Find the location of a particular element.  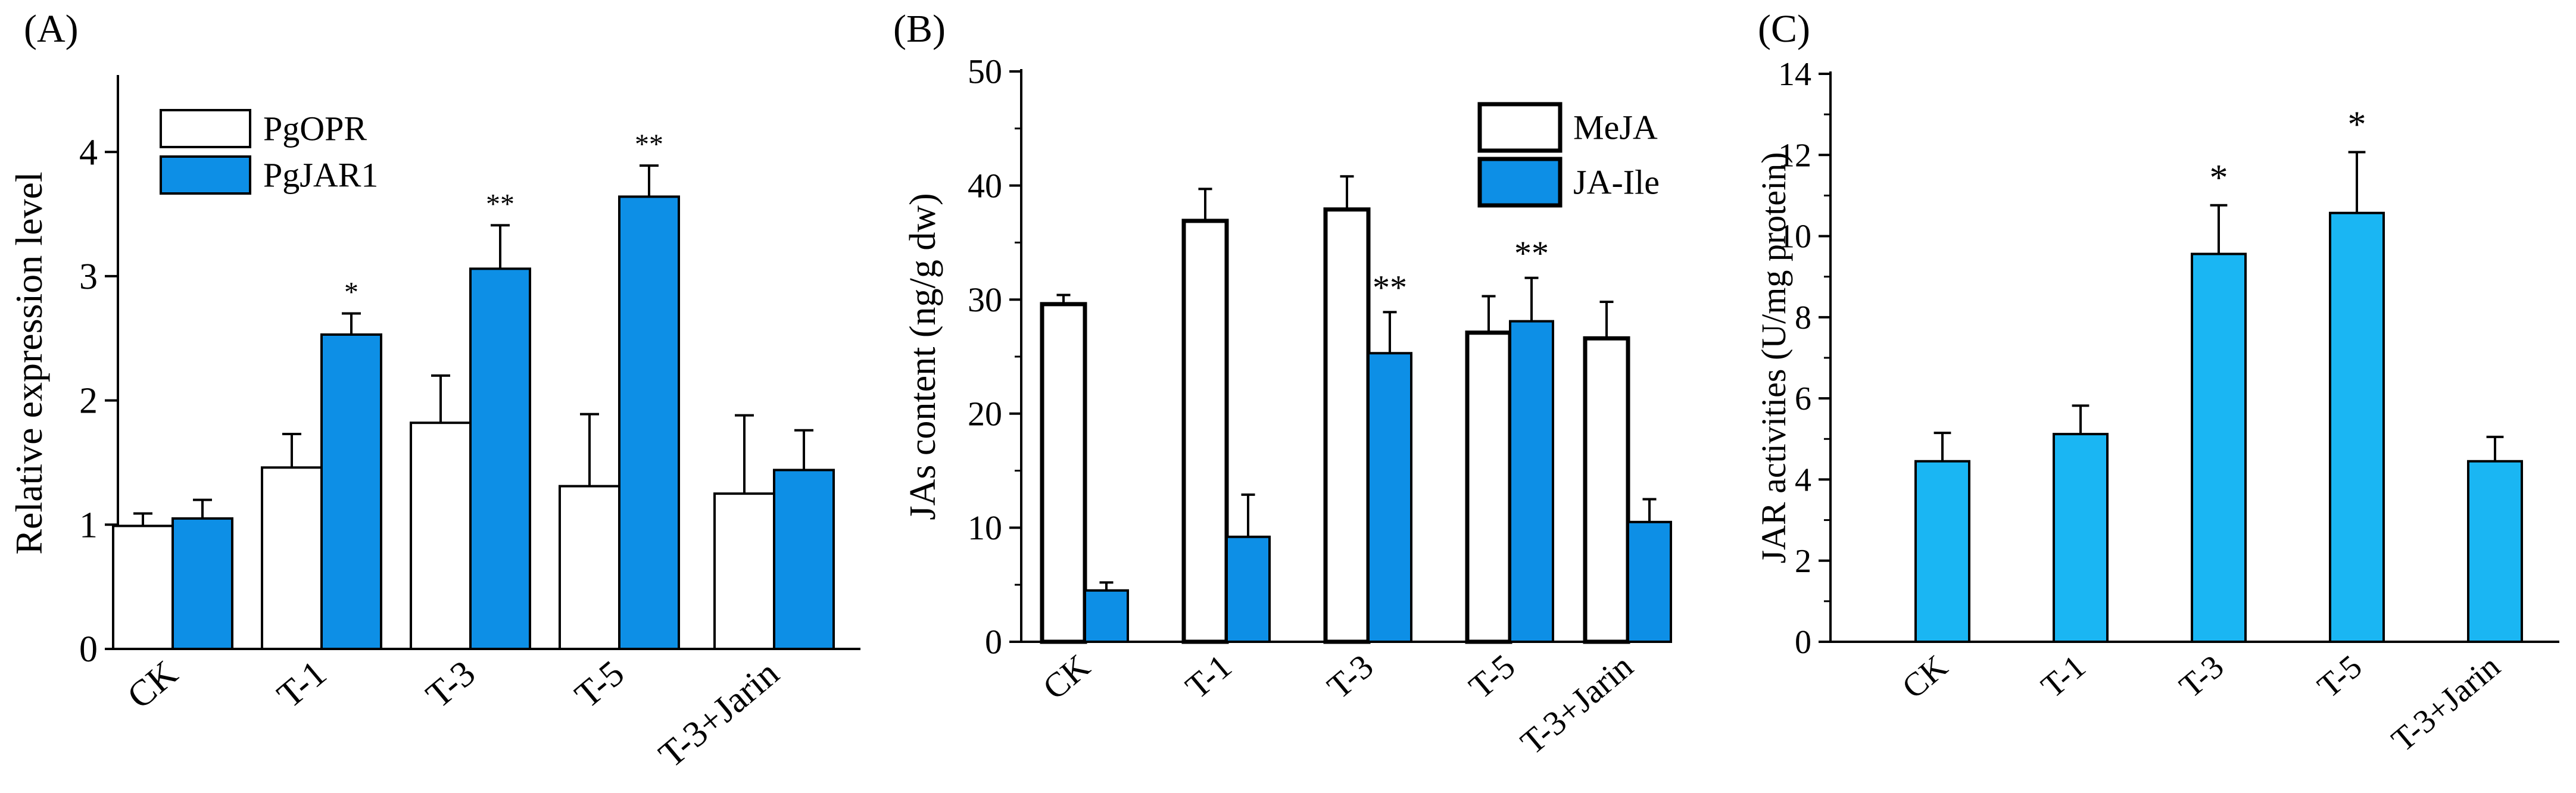

panel-label: (A) is located at coordinates (52, 29).